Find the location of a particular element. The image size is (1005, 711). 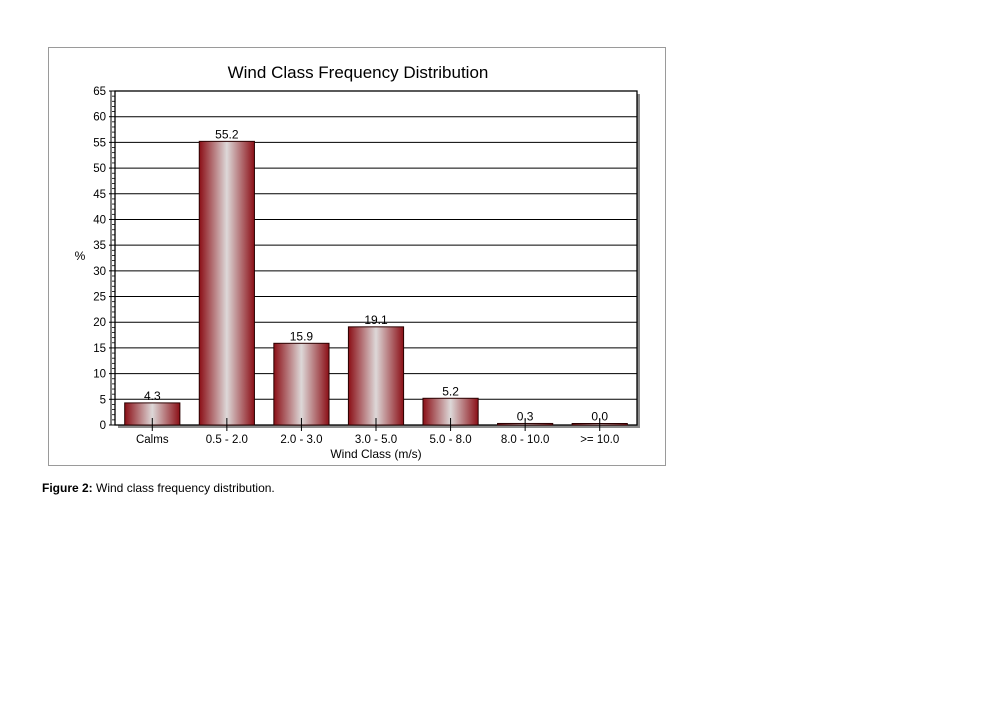

x-tick-label: 2.0 - 3.0 is located at coordinates (301, 440).